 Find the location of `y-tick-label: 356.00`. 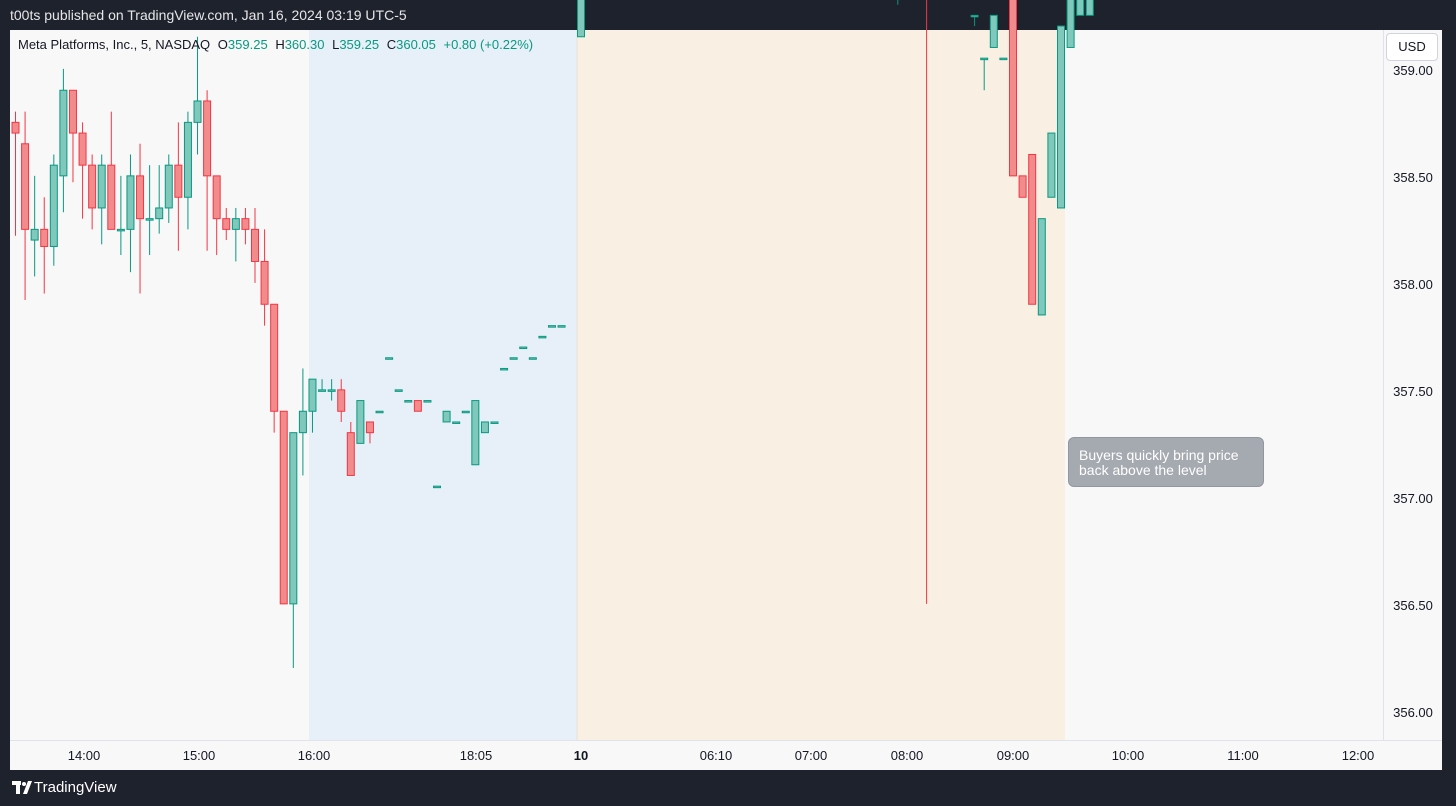

y-tick-label: 356.00 is located at coordinates (1413, 712).